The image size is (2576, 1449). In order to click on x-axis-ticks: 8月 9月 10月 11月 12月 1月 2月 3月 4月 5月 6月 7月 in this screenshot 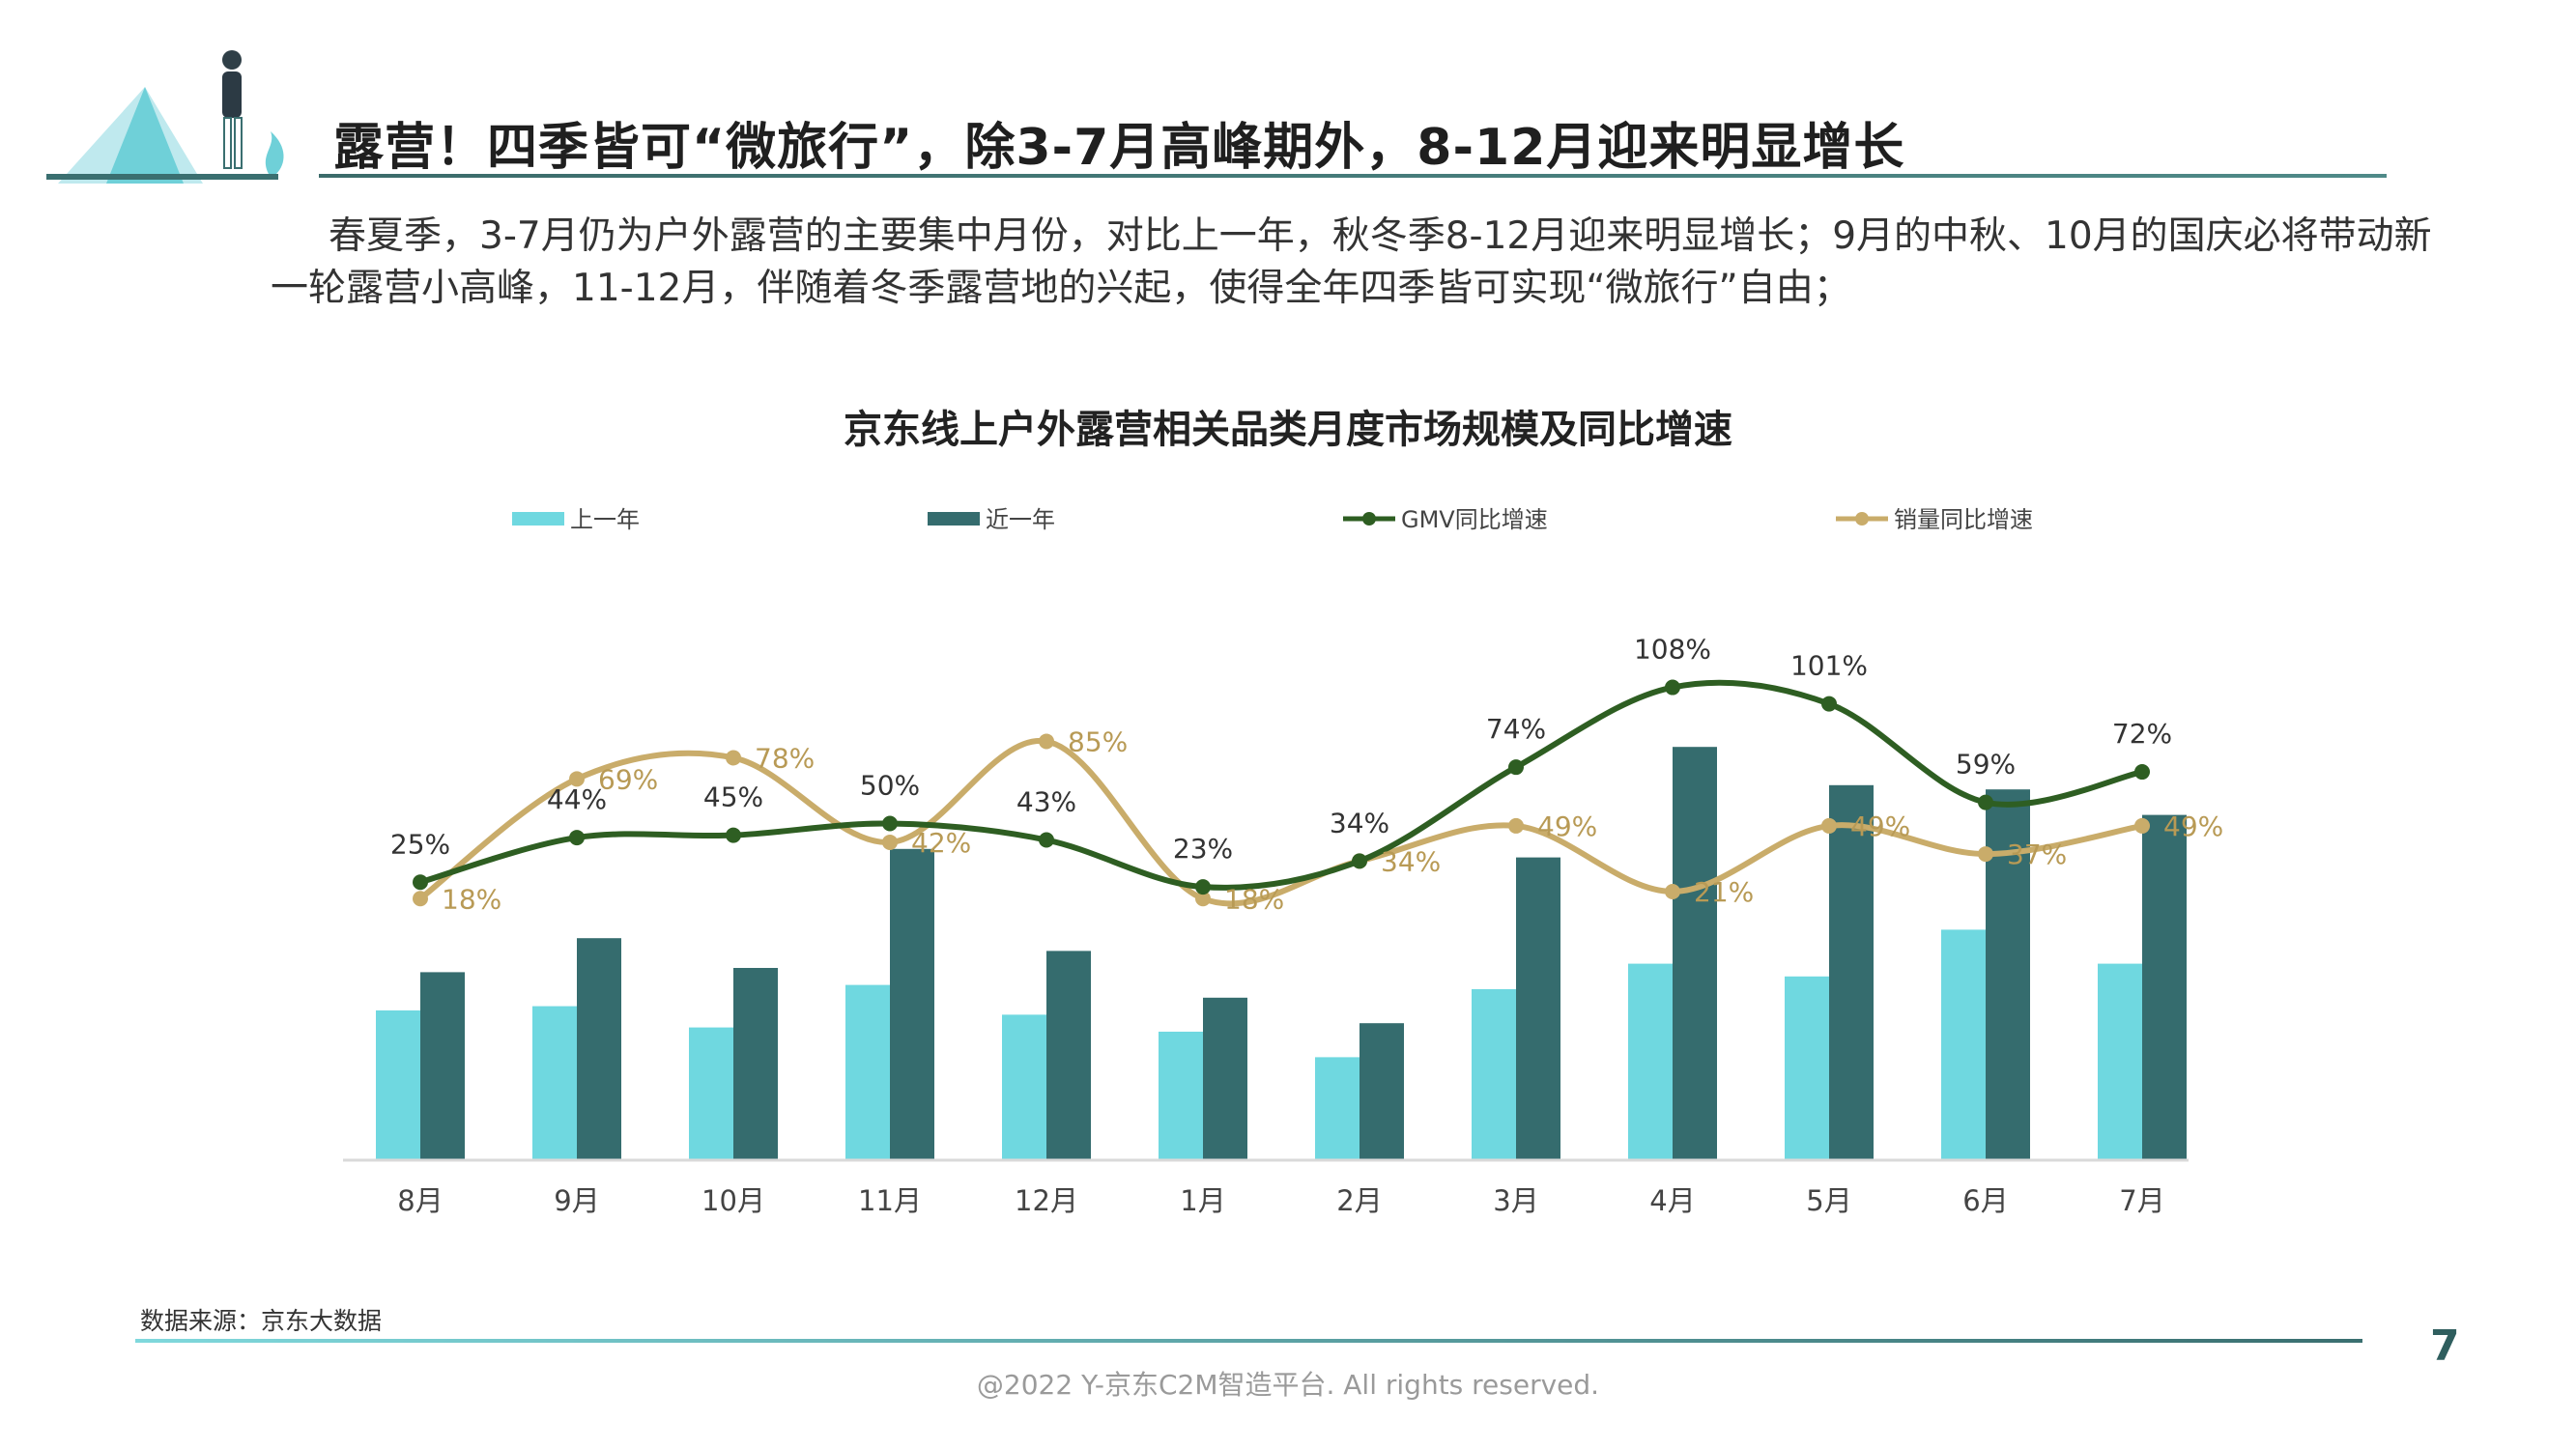, I will do `click(1280, 1200)`.